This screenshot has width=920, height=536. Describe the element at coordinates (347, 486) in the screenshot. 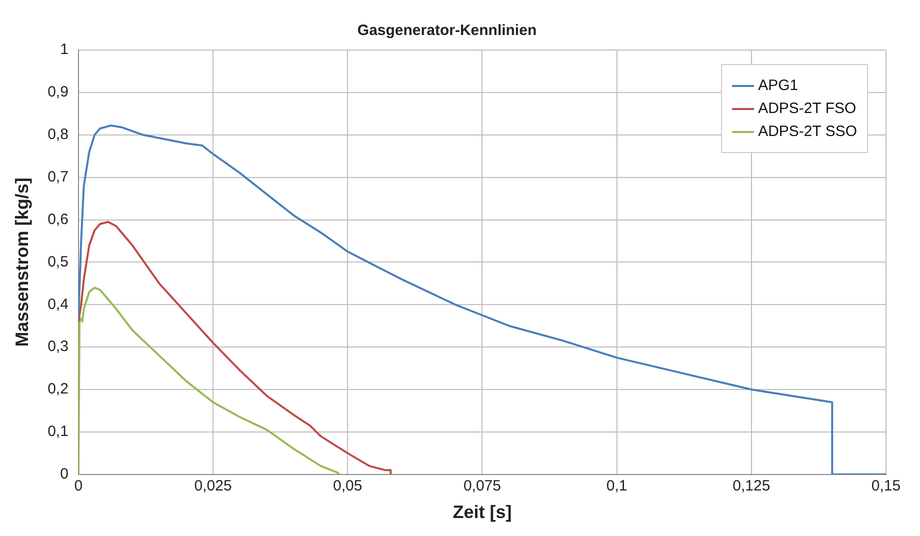

I see `x-tick-label: 0,05` at that location.